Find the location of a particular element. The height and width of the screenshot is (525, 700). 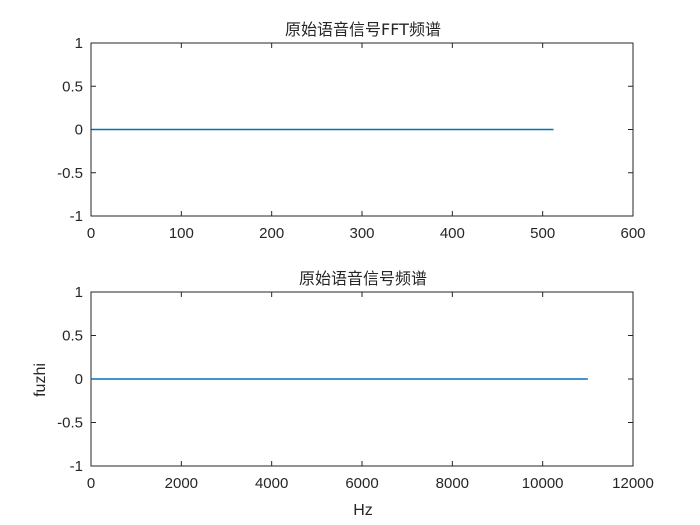

x-tick-label: 300 is located at coordinates (361, 233).